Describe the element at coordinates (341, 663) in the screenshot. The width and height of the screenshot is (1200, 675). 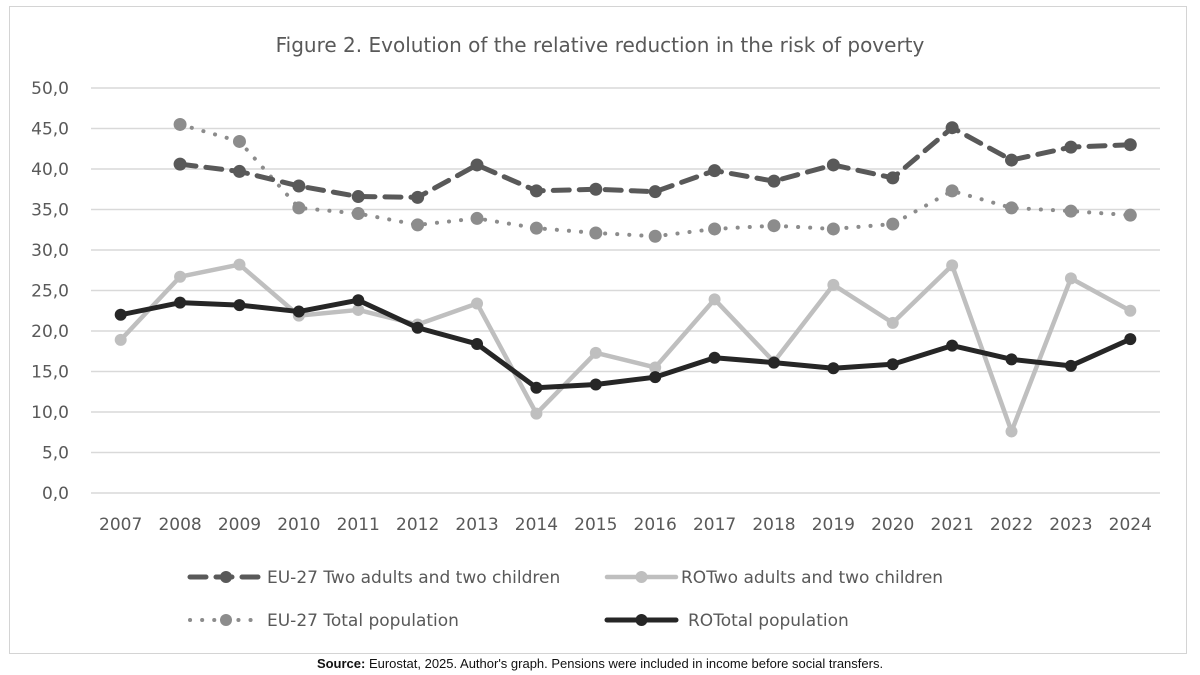
I see `source-label: Source:` at that location.